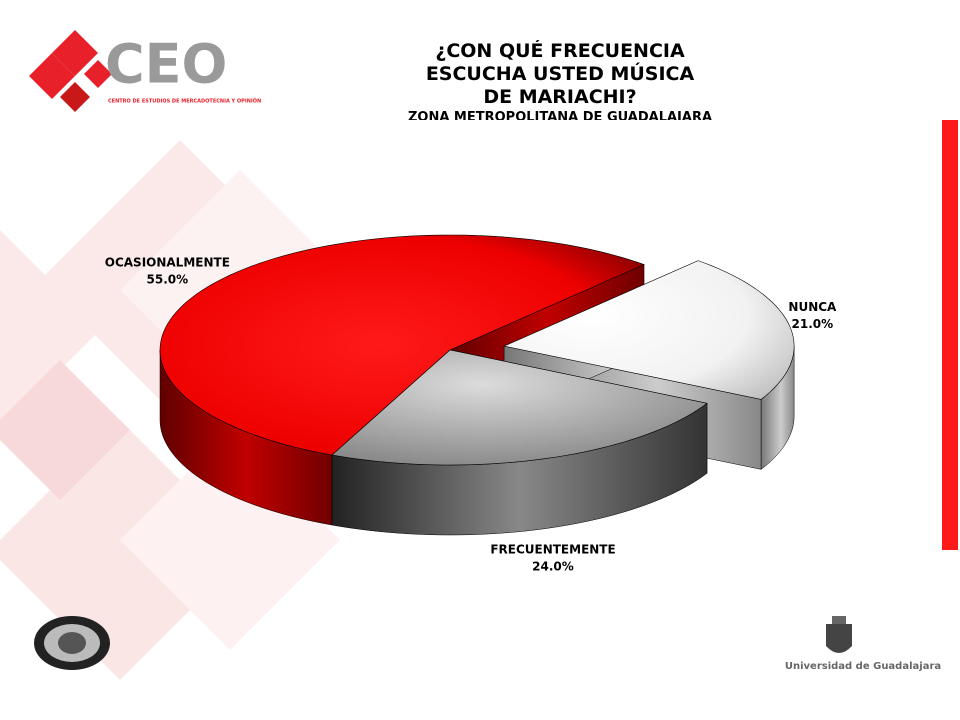 This screenshot has width=960, height=720. What do you see at coordinates (167, 262) in the screenshot?
I see `slice-label: OCASIONALMENTE` at bounding box center [167, 262].